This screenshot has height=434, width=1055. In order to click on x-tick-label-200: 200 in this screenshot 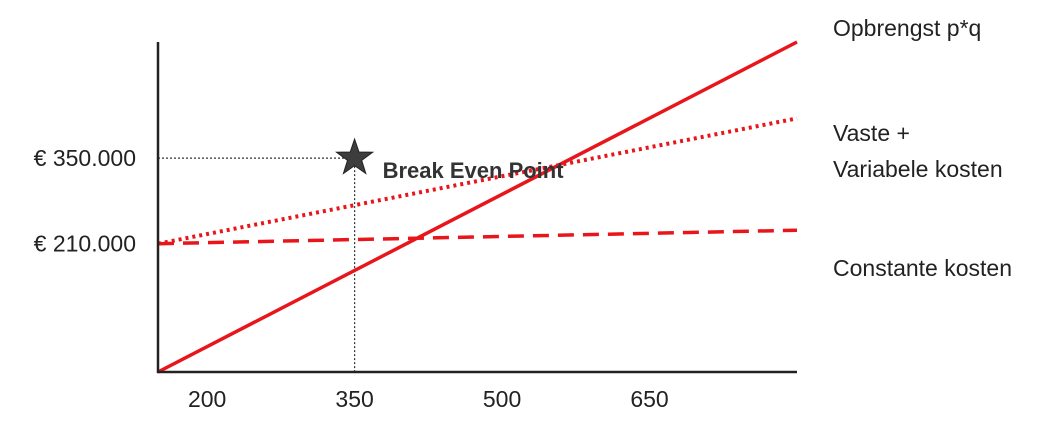, I will do `click(207, 399)`.